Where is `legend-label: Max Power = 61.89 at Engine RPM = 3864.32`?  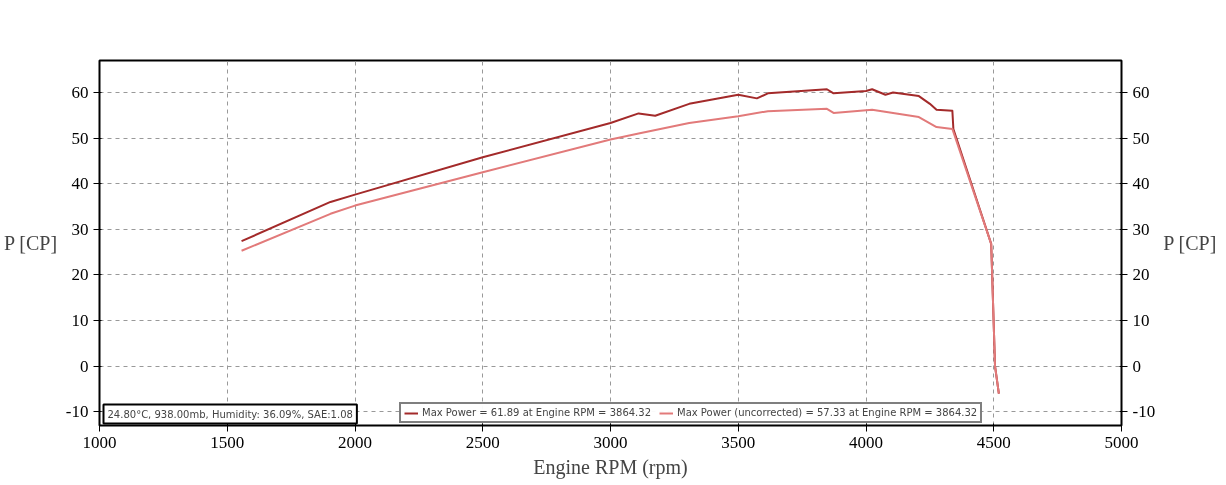
legend-label: Max Power = 61.89 at Engine RPM = 3864.32 is located at coordinates (537, 412).